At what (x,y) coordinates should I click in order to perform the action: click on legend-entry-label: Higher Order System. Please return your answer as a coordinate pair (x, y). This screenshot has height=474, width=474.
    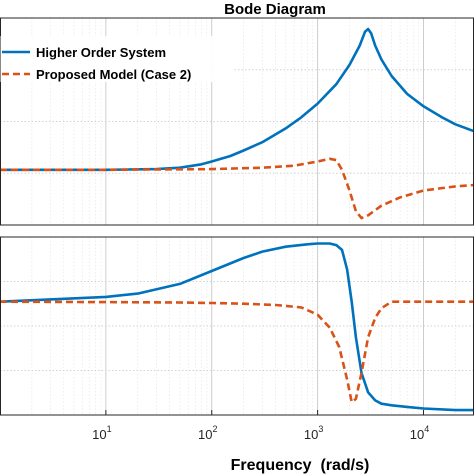
    Looking at the image, I should click on (101, 52).